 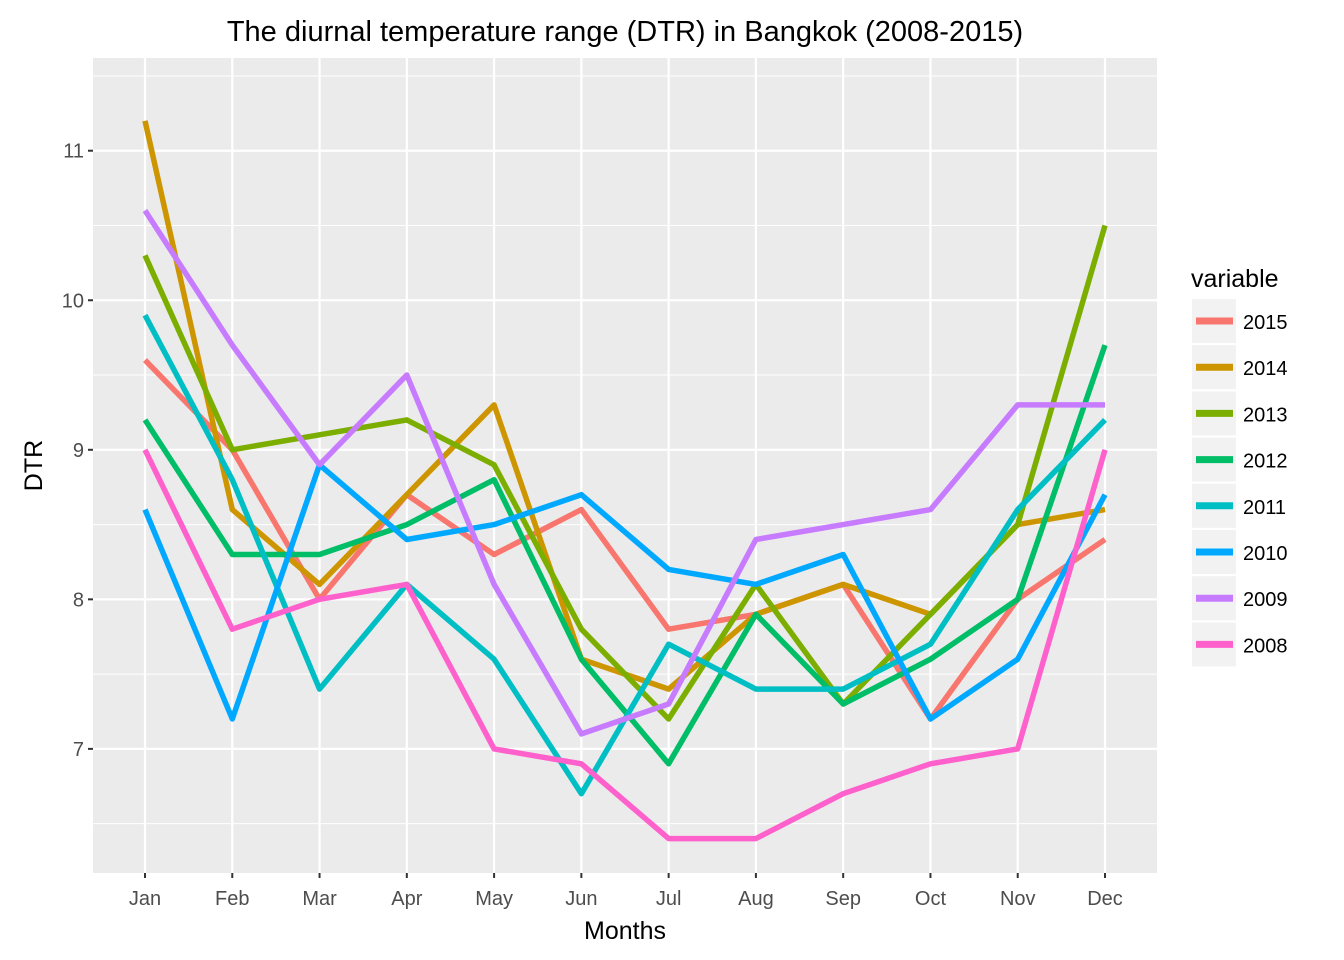 What do you see at coordinates (232, 899) in the screenshot?
I see `x-tick-label: Feb` at bounding box center [232, 899].